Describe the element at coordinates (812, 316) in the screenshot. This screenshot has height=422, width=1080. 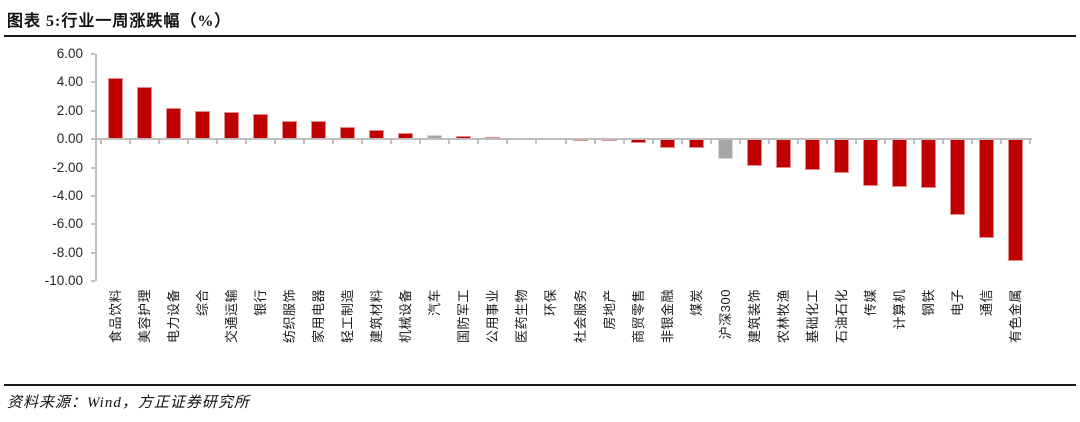
I see `x-axis-label-text: 基础化工` at that location.